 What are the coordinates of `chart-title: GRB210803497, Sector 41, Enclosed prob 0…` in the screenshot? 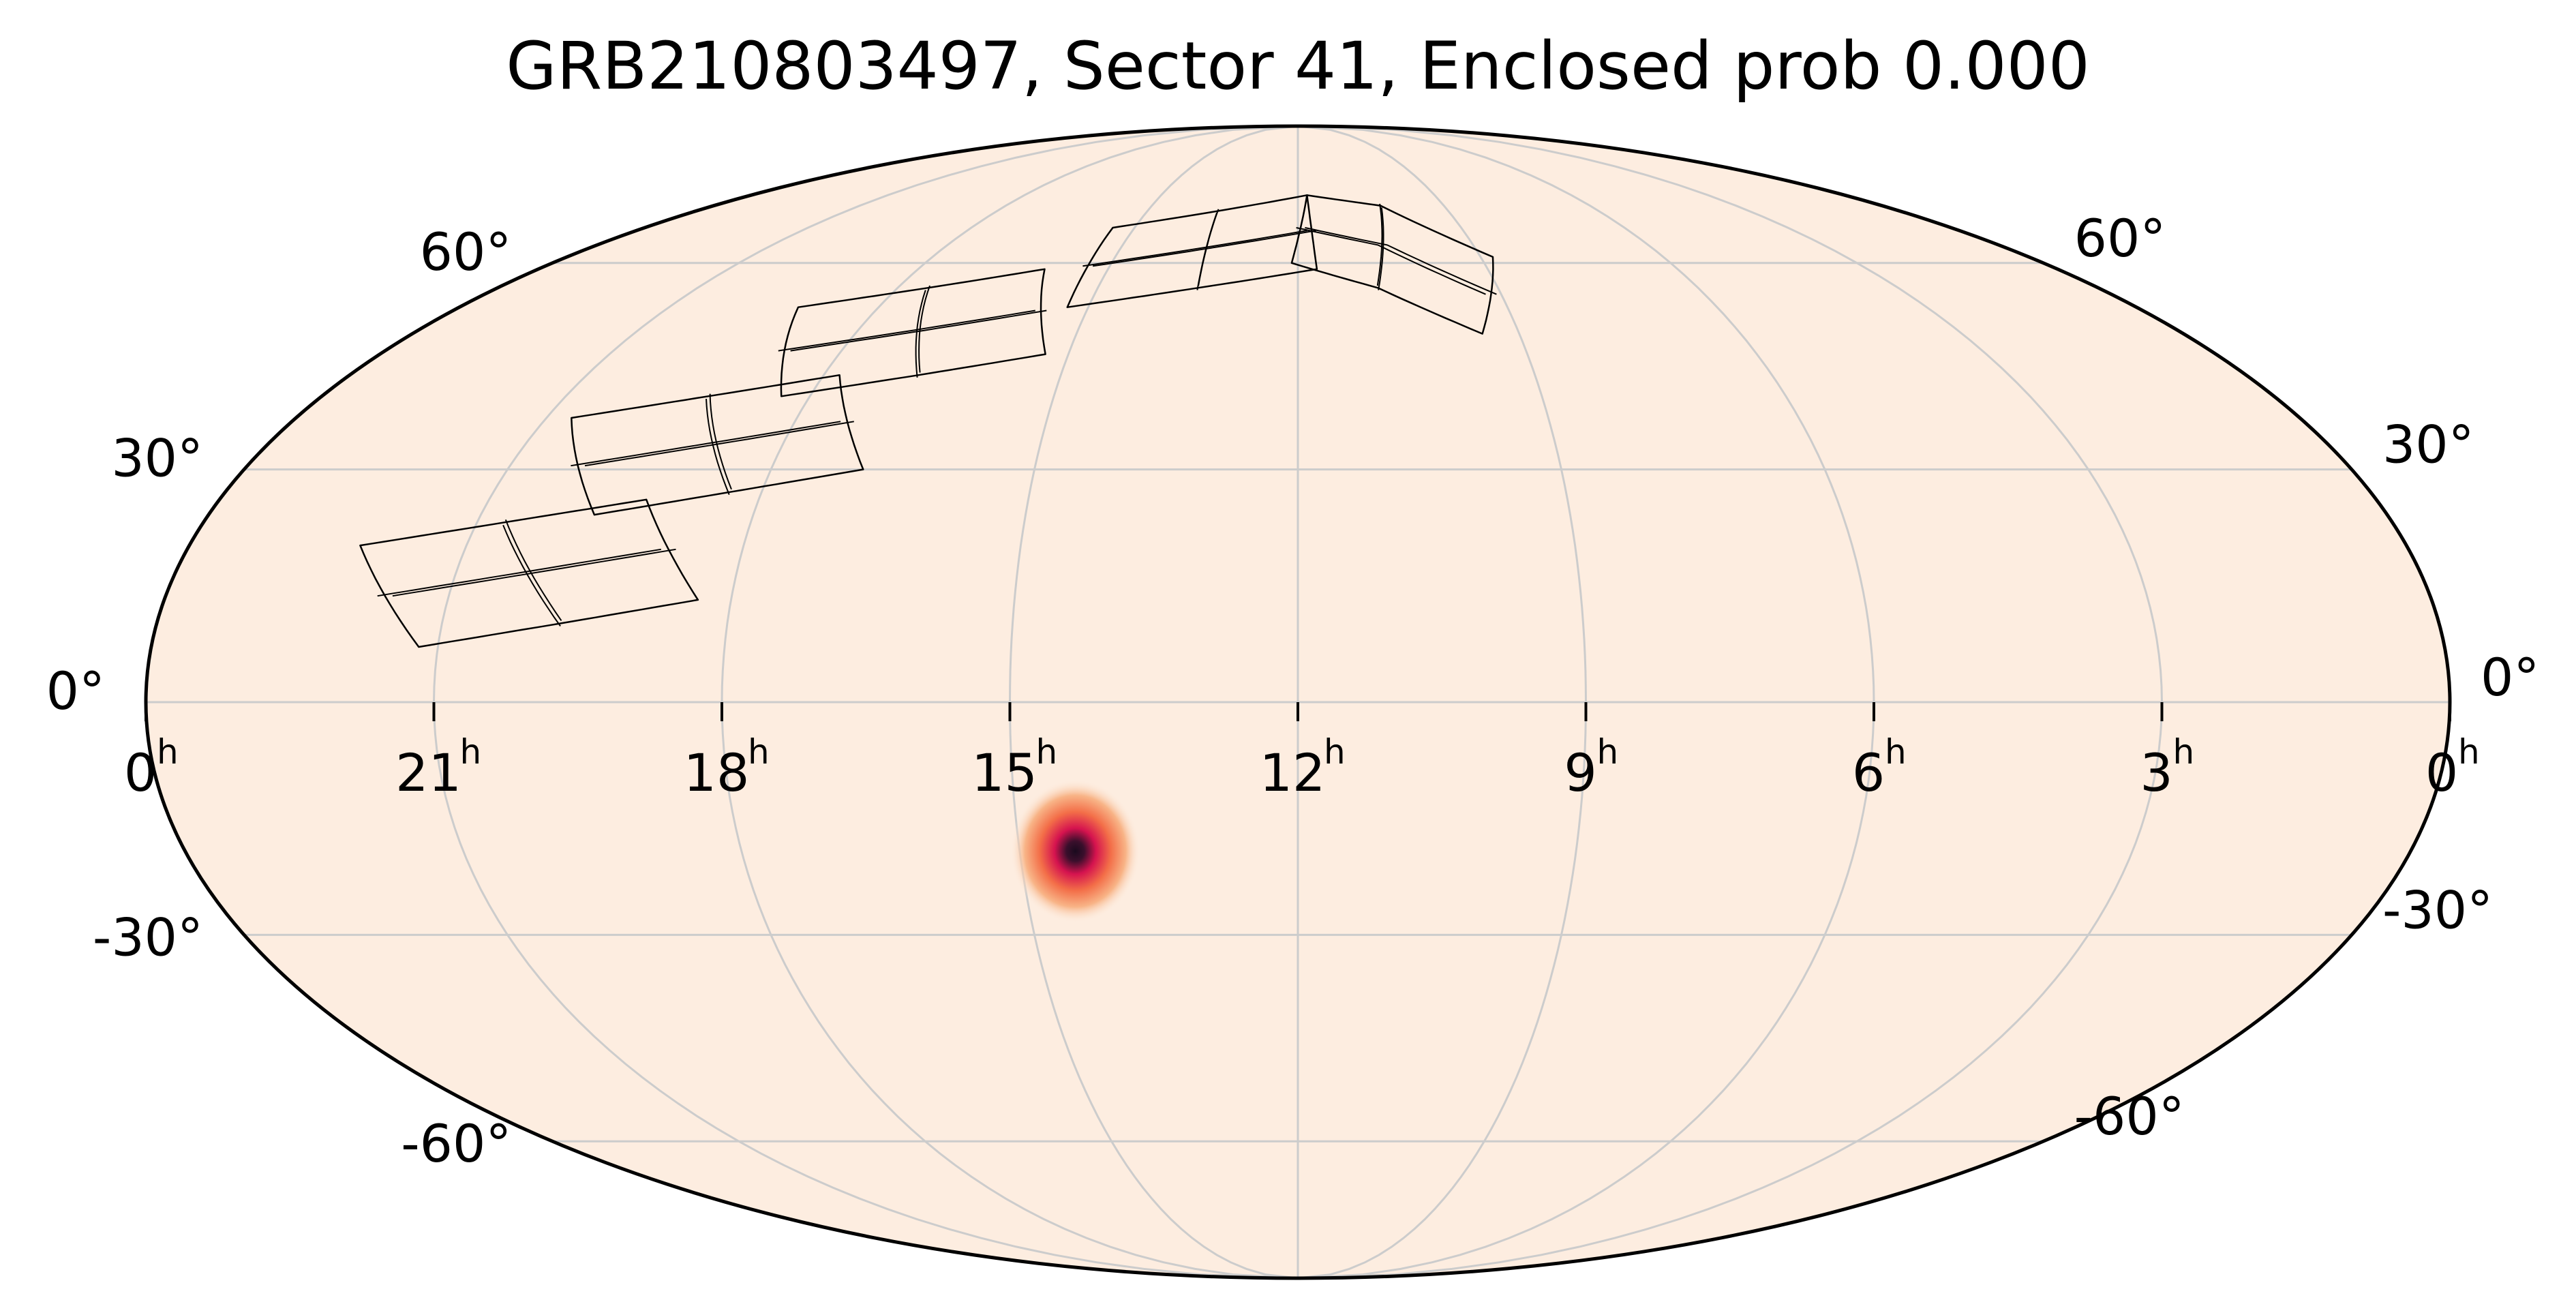 It's located at (1298, 66).